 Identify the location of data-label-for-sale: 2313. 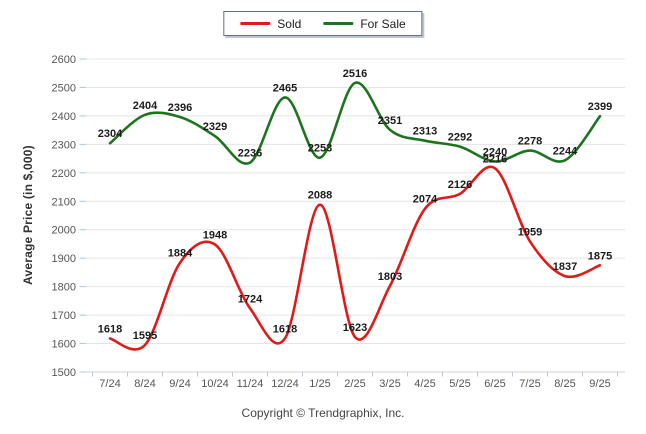
(425, 132).